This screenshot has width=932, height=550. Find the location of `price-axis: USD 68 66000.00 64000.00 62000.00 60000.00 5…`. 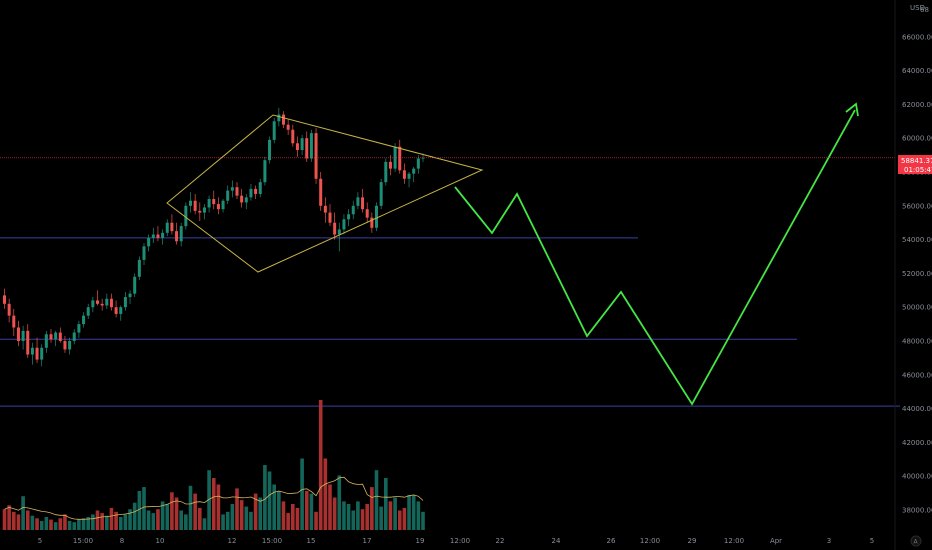

price-axis: USD 68 66000.00 64000.00 62000.00 60000.00 5… is located at coordinates (913, 275).